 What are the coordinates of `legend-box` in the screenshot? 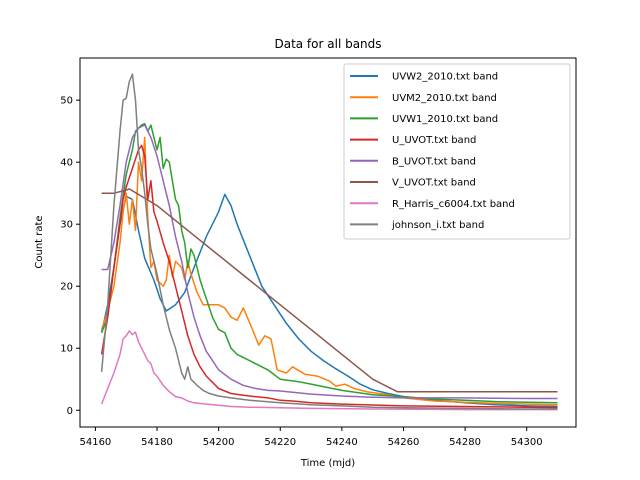 It's located at (457, 151).